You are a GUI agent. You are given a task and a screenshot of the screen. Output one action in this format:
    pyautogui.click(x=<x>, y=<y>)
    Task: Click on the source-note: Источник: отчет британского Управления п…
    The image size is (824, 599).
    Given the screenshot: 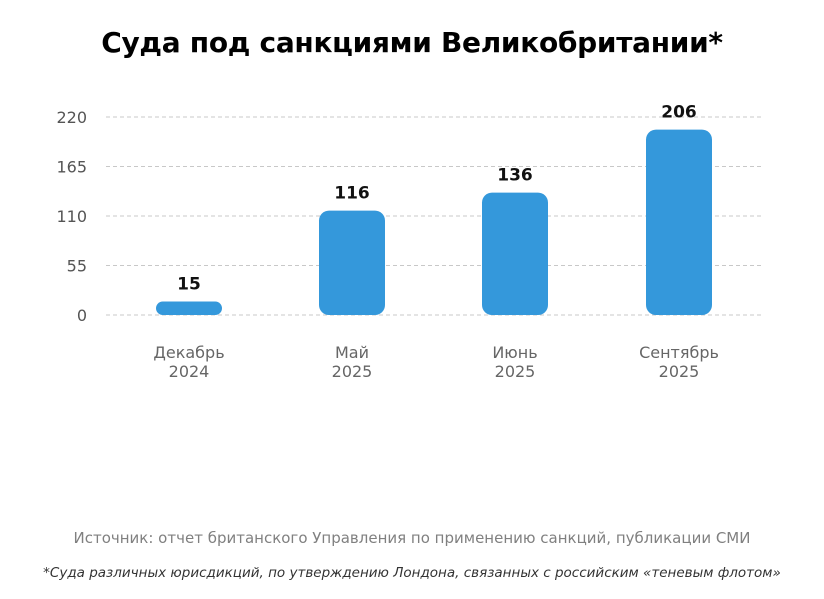 What is the action you would take?
    pyautogui.click(x=412, y=538)
    